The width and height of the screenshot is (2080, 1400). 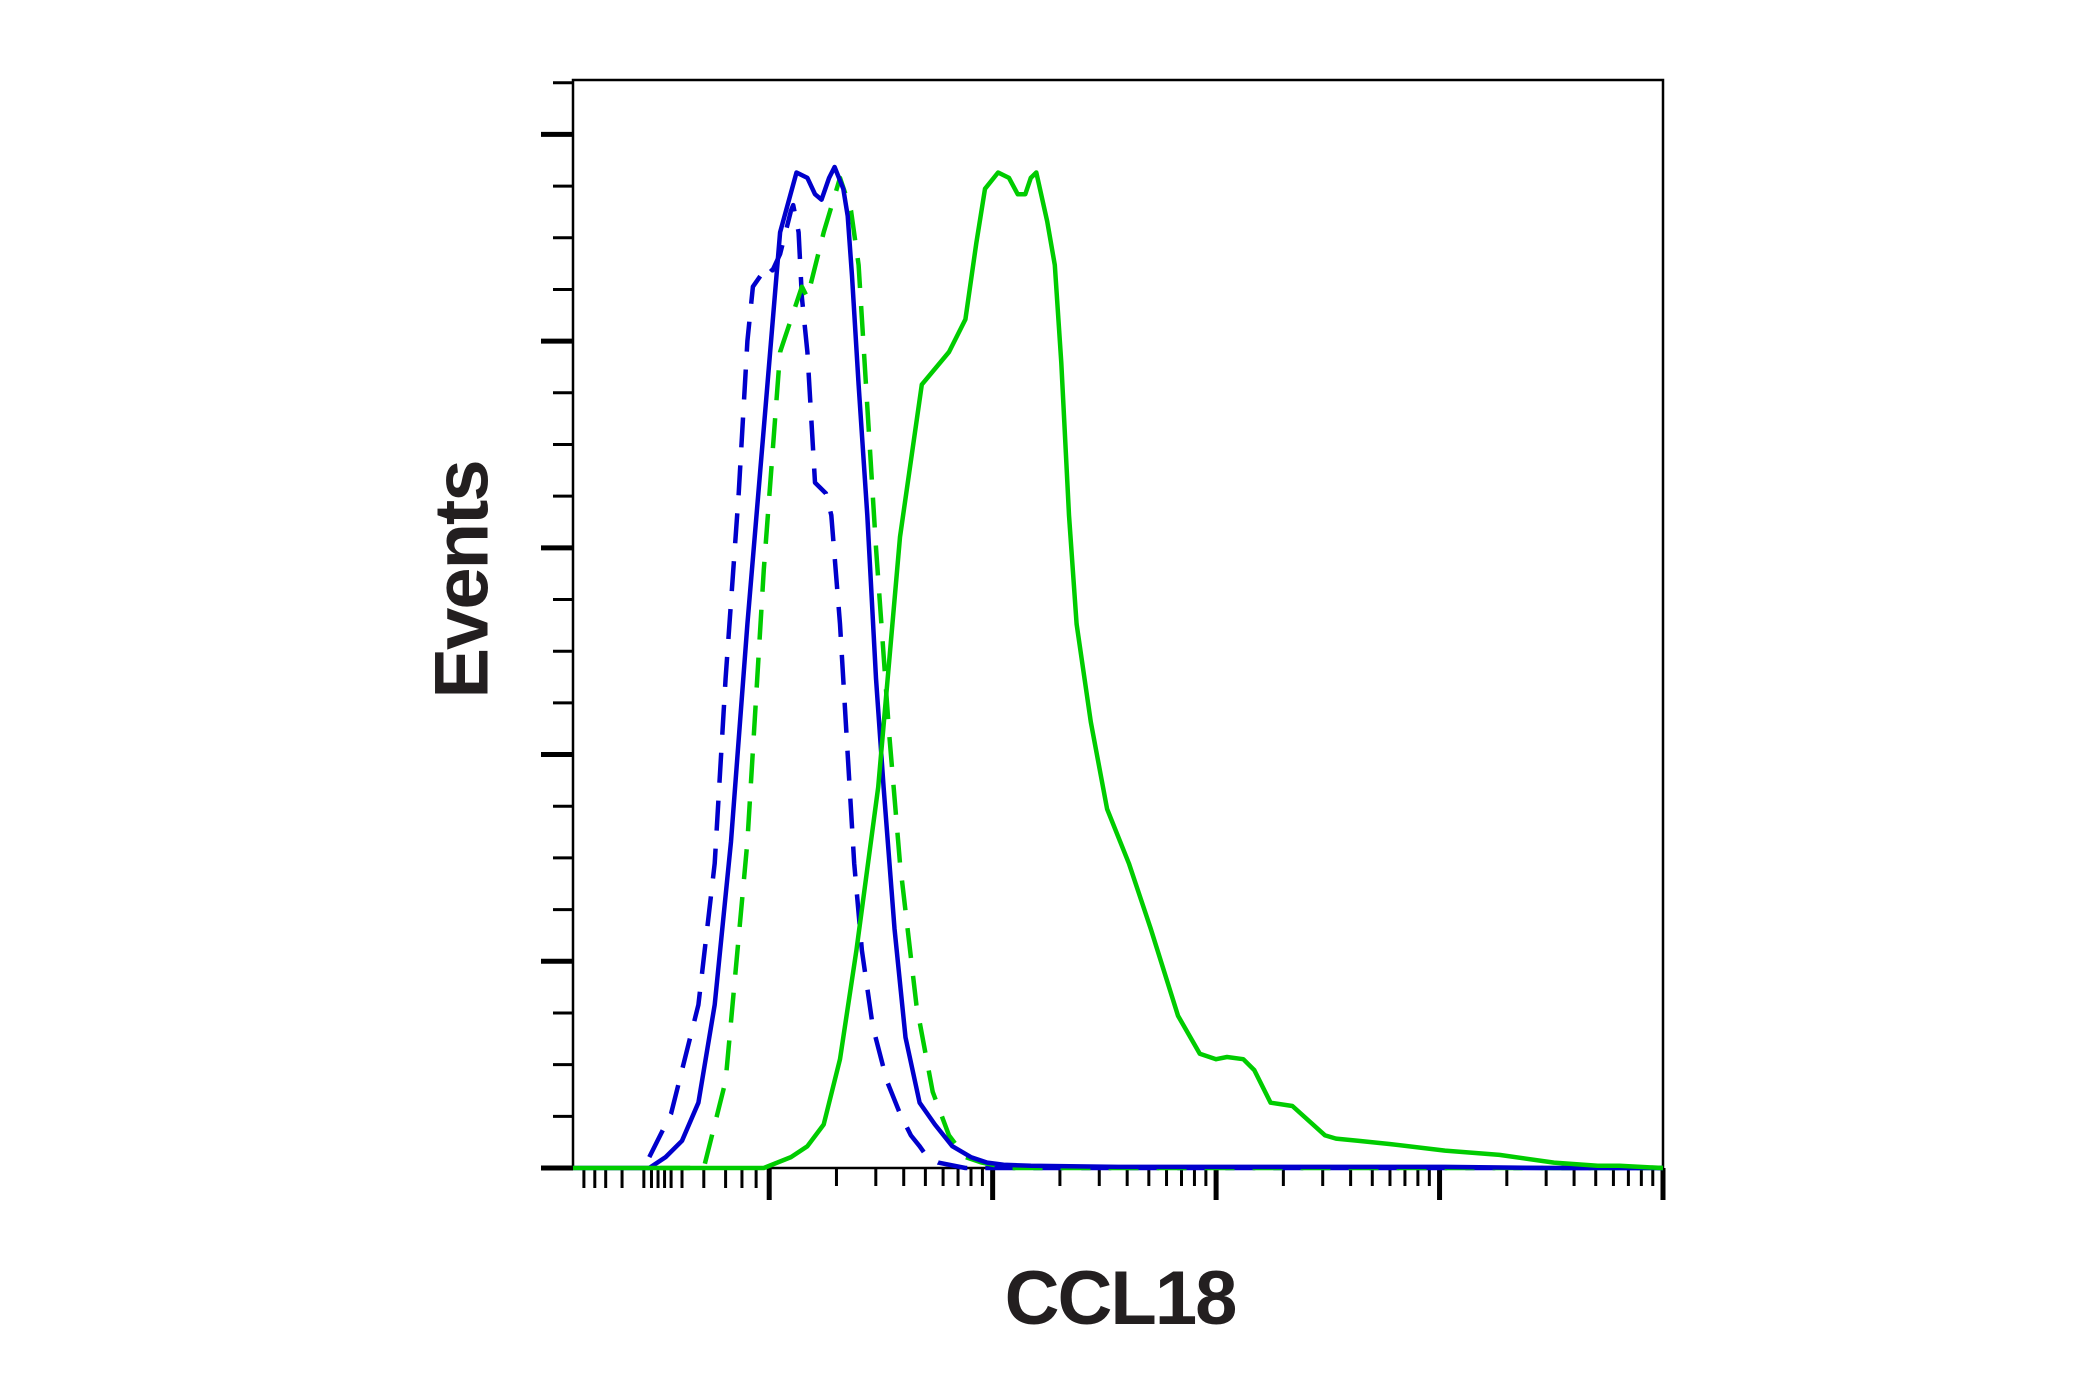 What do you see at coordinates (462, 580) in the screenshot?
I see `y-axis-label: Events` at bounding box center [462, 580].